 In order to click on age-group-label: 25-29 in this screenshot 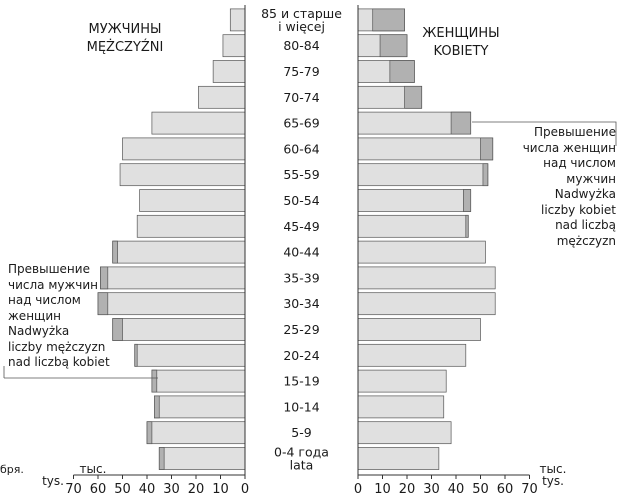, I will do `click(301, 329)`.